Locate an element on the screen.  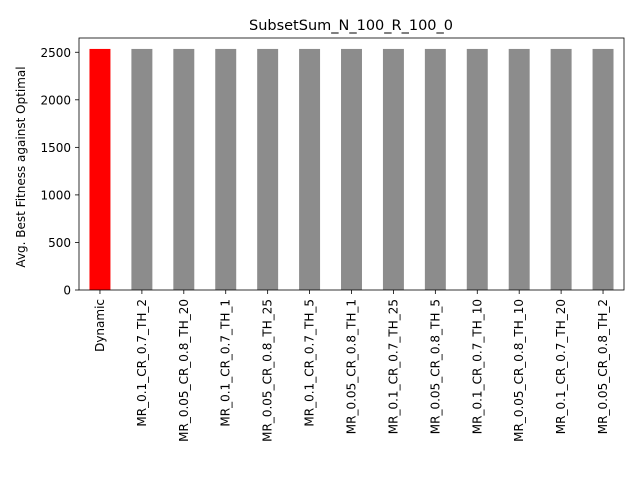
x-tick-label-7: MR_0.1_CR_0.7_TH_25 is located at coordinates (393, 366).